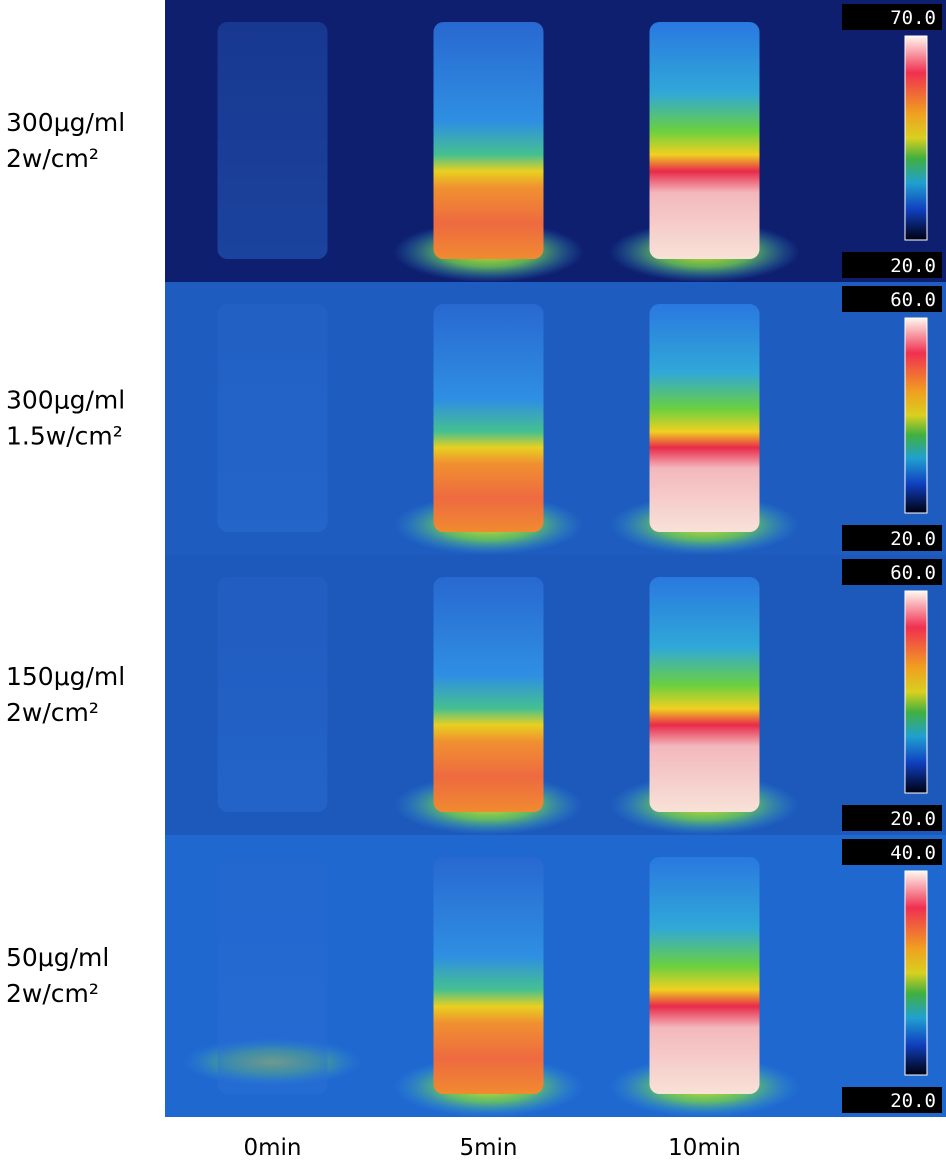  I want to click on column-label: 5min, so click(488, 1148).